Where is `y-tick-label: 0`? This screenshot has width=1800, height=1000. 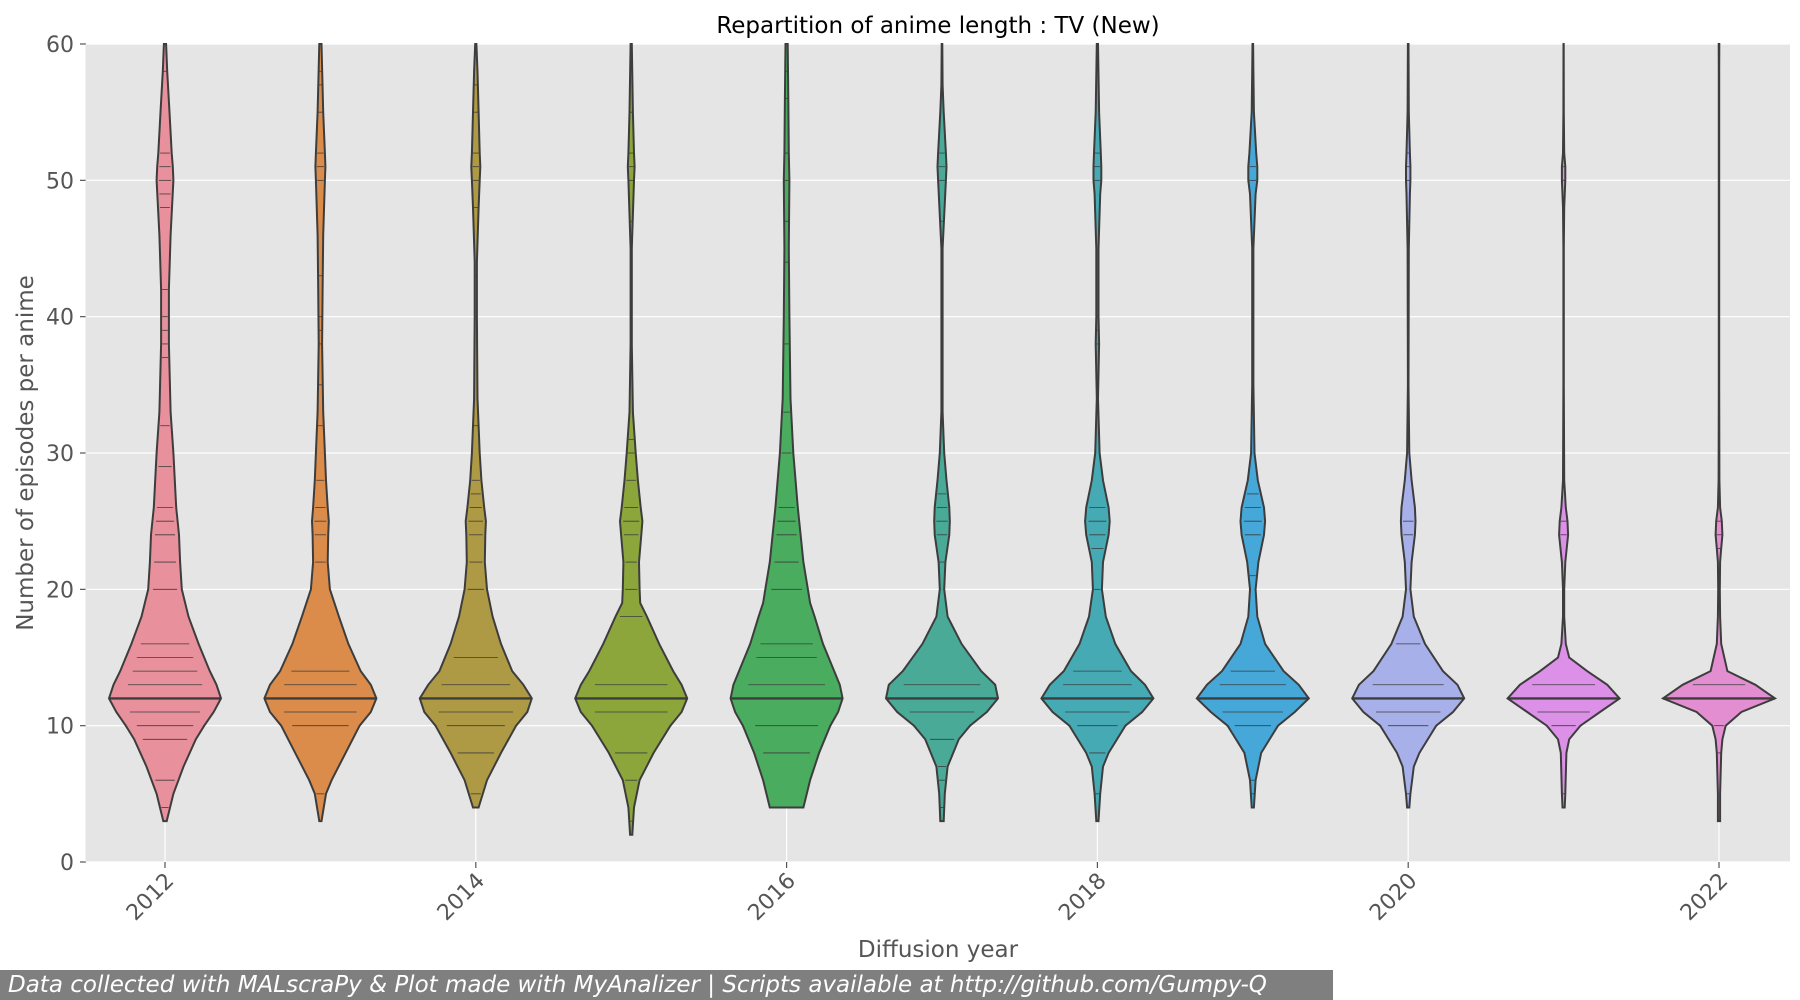 y-tick-label: 0 is located at coordinates (67, 863).